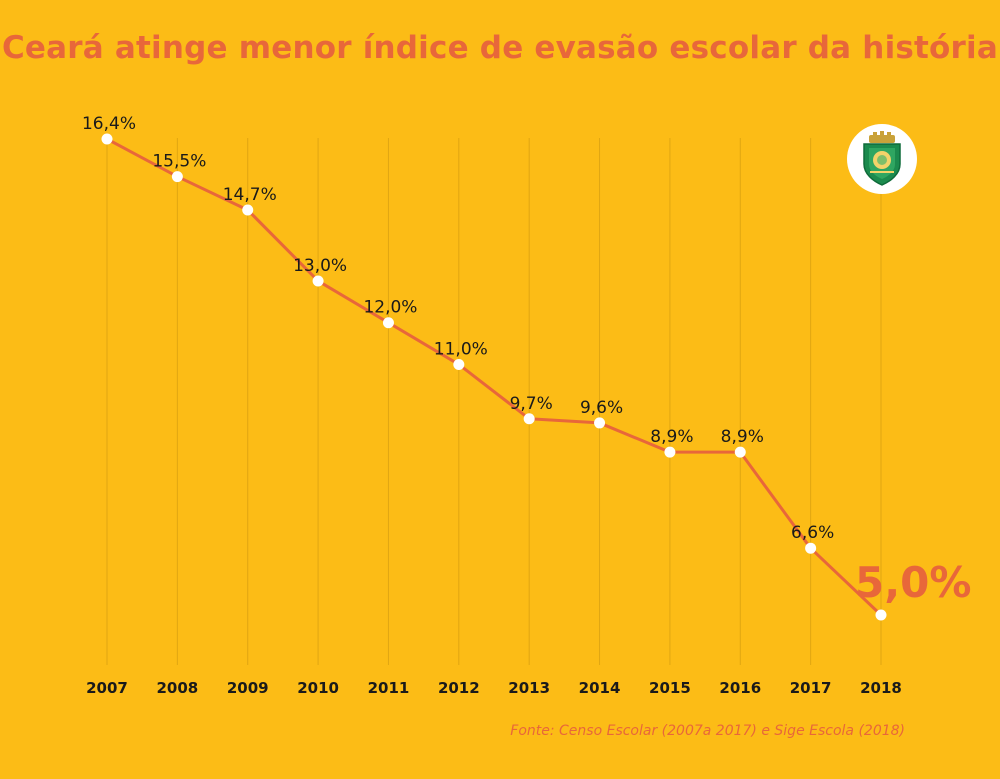 Image resolution: width=1000 pixels, height=779 pixels. I want to click on data-label-2011: 12,0%, so click(390, 308).